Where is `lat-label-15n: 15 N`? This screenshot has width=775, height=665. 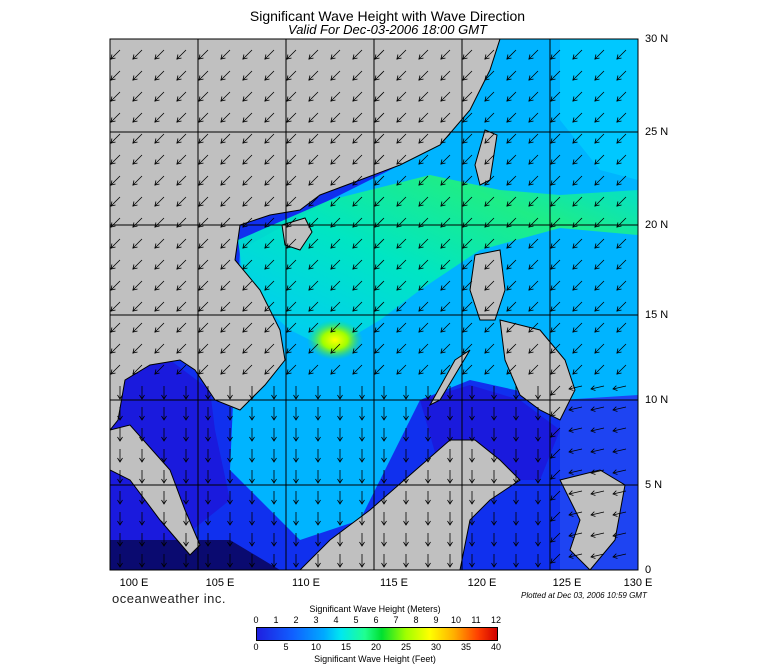
lat-label-15n: 15 N is located at coordinates (657, 315).